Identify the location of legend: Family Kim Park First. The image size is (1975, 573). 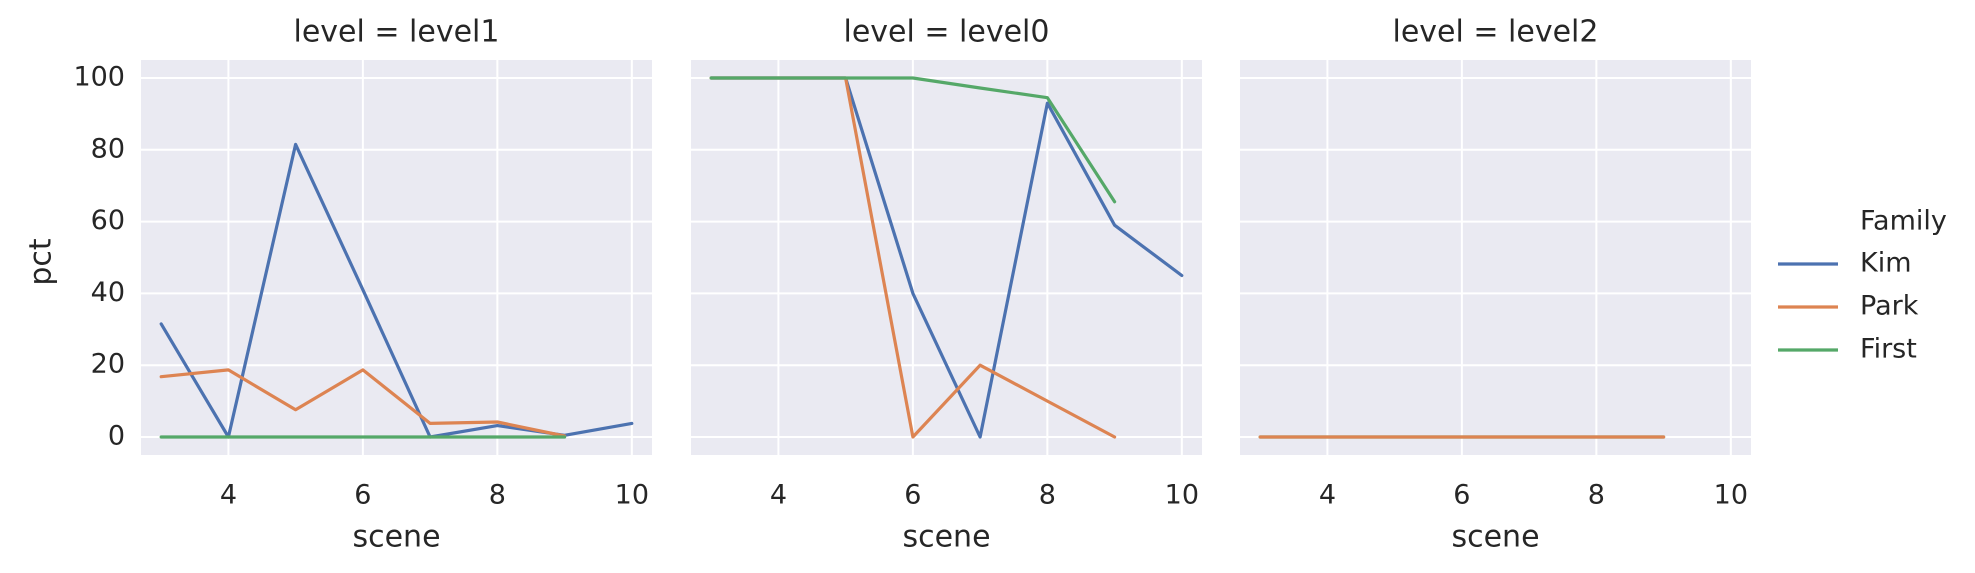
(1862, 285).